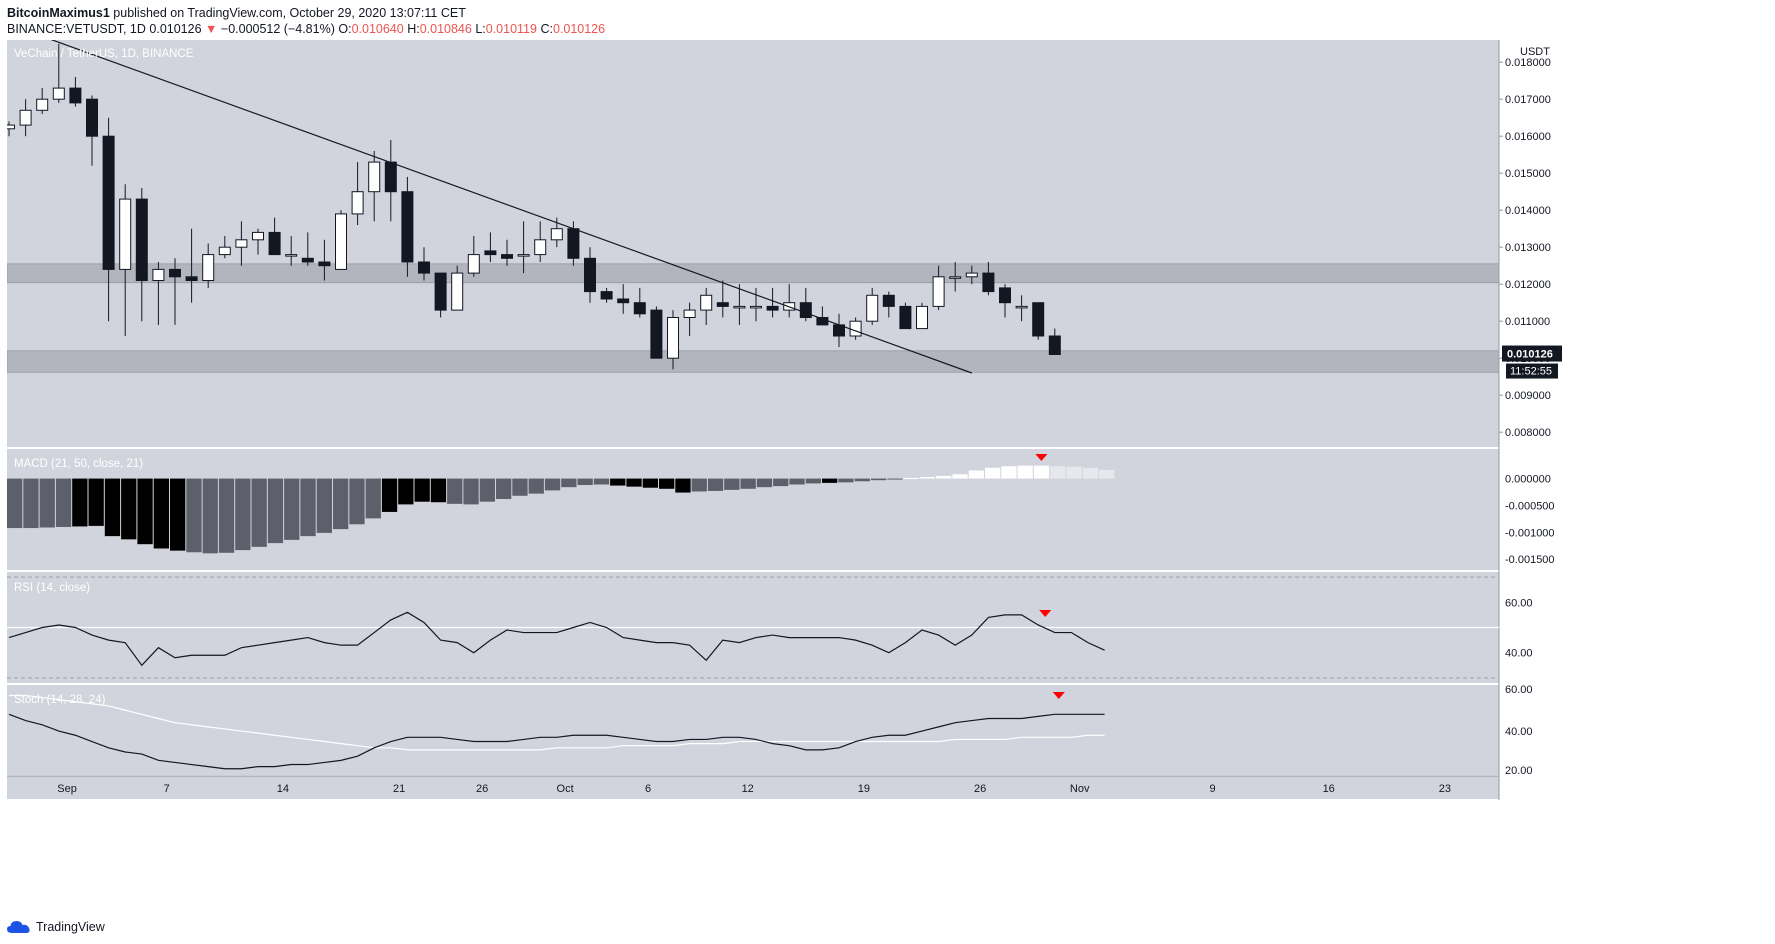  I want to click on time-axis-label: 12, so click(748, 789).